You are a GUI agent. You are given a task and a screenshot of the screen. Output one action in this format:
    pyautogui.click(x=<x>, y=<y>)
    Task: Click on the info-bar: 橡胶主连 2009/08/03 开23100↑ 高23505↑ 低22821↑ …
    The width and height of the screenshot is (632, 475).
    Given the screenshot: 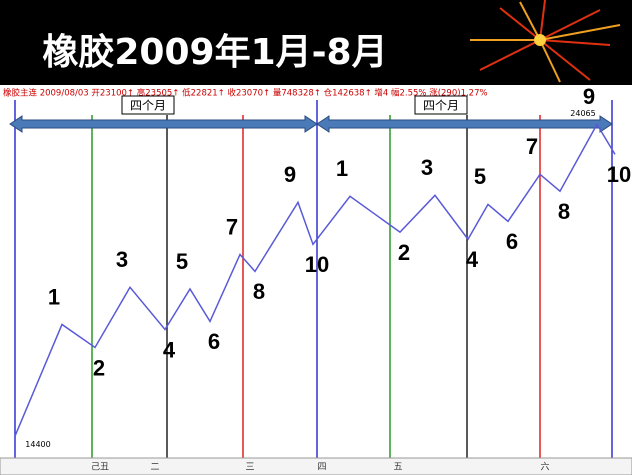 What is the action you would take?
    pyautogui.click(x=245, y=93)
    